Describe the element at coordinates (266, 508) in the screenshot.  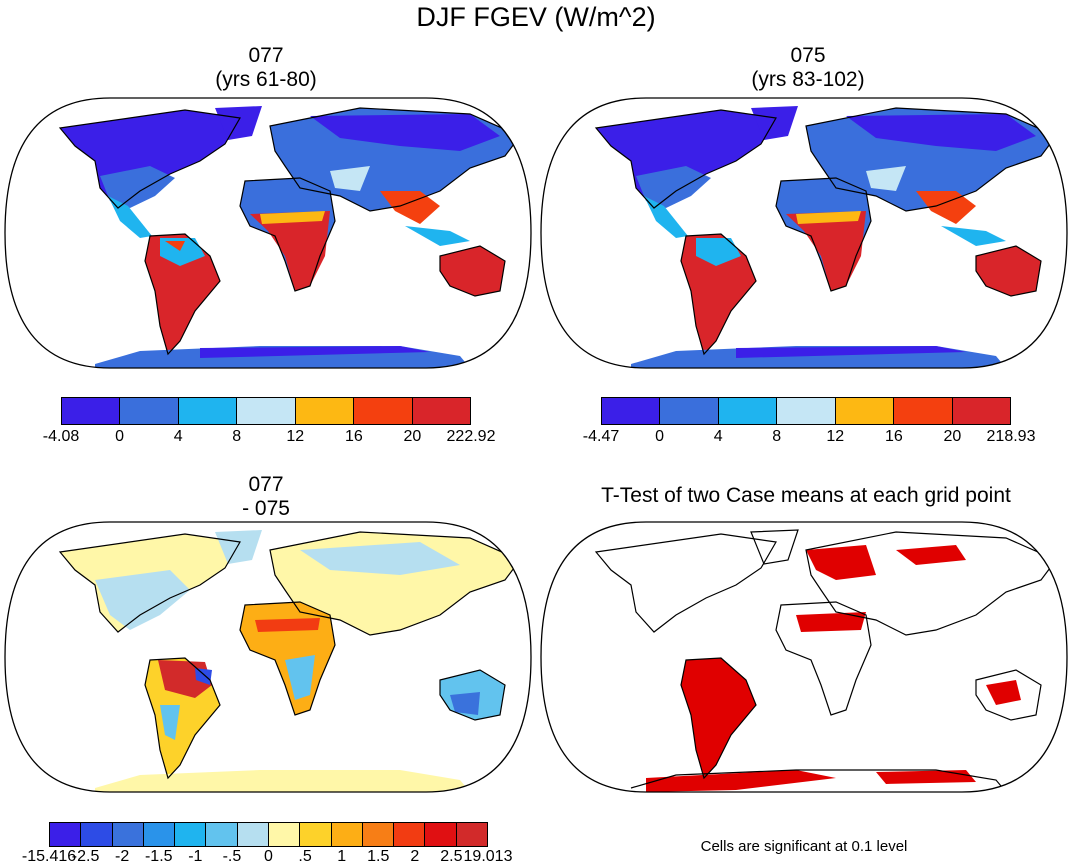
I see `panel3-title-diff: - 075` at that location.